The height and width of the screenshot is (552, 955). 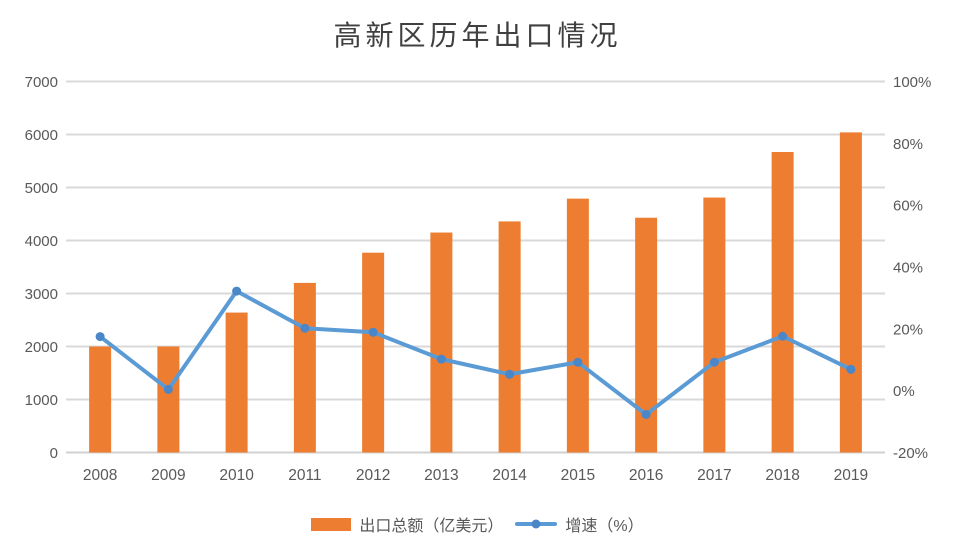 I want to click on line-marker-2018, so click(x=783, y=336).